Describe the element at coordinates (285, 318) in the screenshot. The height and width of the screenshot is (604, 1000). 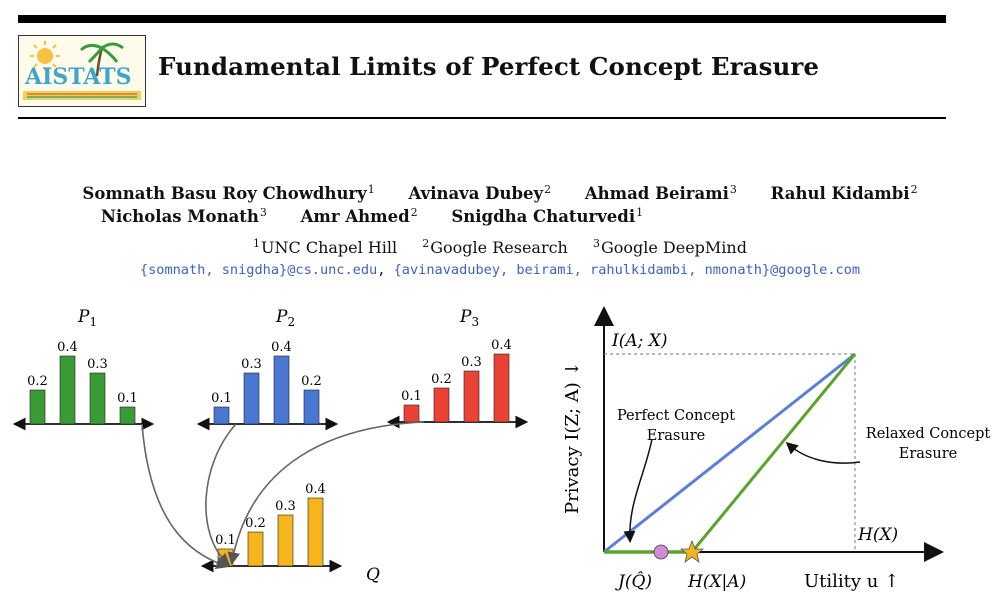
I see `dist-title: P2` at that location.